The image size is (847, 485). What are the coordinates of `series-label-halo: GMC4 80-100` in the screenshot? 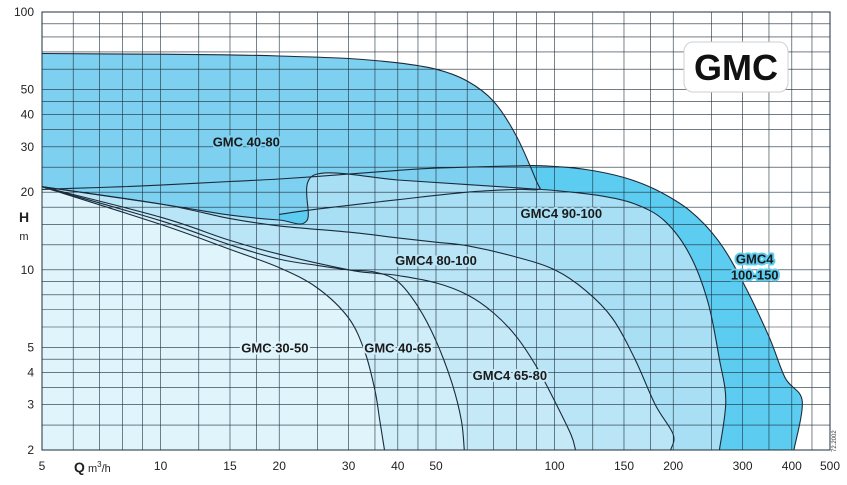 It's located at (436, 260).